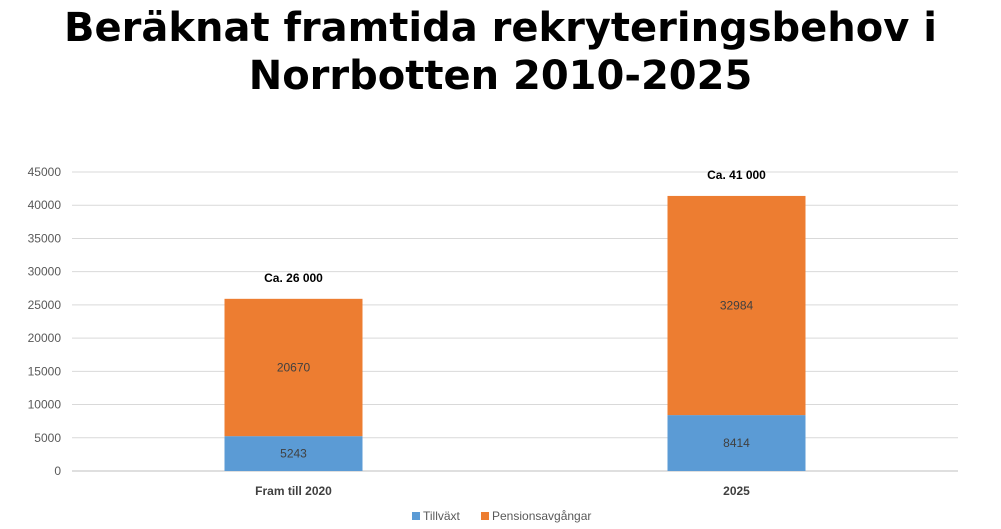 This screenshot has width=1001, height=529. I want to click on x-axis: Fram till 2020 2025, so click(502, 491).